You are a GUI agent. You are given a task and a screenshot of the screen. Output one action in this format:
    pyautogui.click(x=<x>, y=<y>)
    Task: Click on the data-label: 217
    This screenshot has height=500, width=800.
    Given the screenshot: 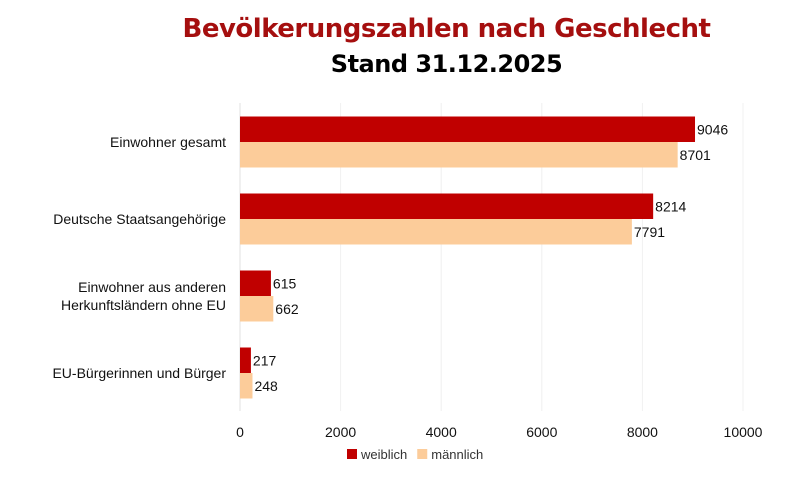 What is the action you would take?
    pyautogui.click(x=265, y=360)
    